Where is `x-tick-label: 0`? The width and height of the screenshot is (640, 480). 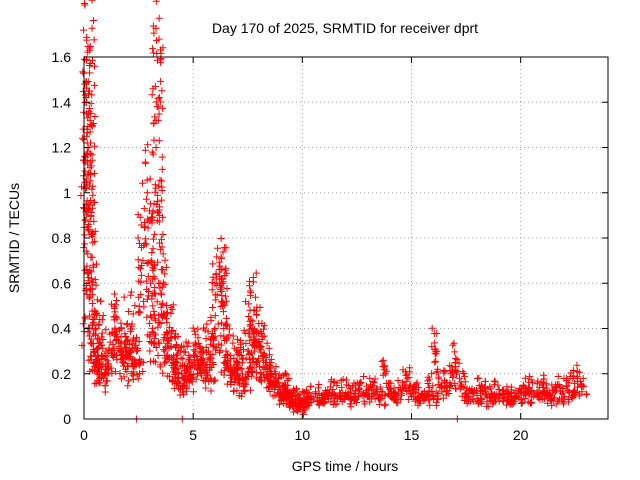 x-tick-label: 0 is located at coordinates (84, 435).